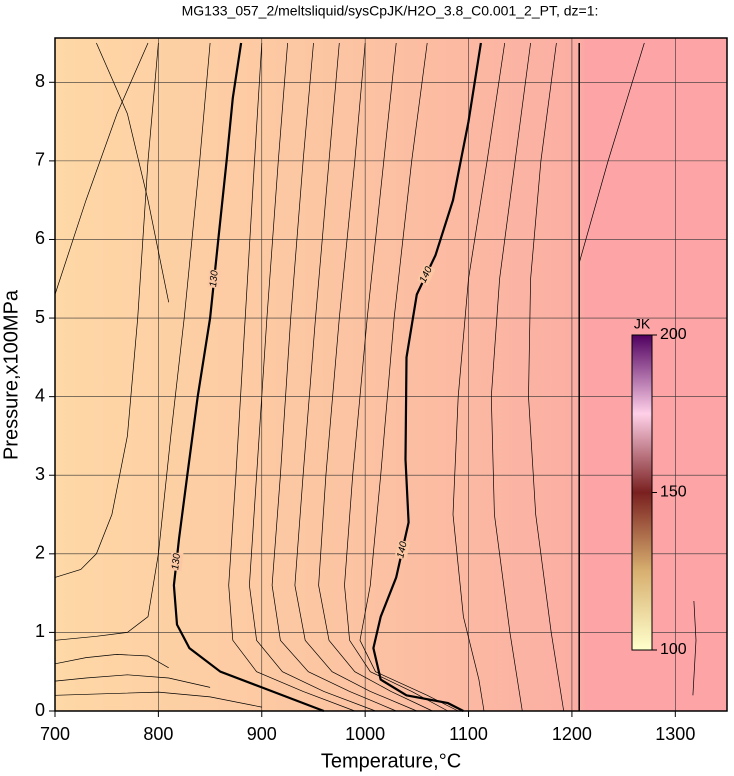 This screenshot has width=734, height=776. I want to click on x-tick-label: 1100, so click(468, 734).